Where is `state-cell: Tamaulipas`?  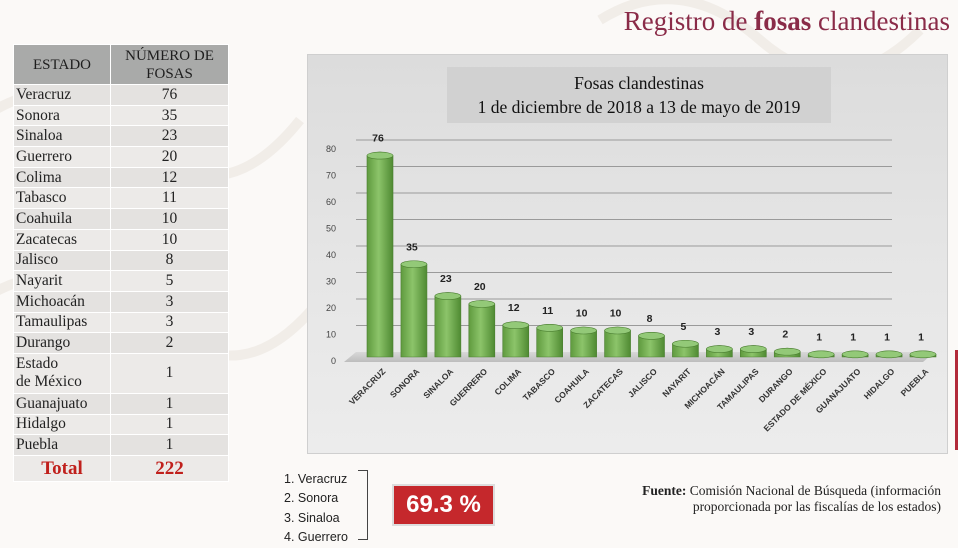 state-cell: Tamaulipas is located at coordinates (62, 322).